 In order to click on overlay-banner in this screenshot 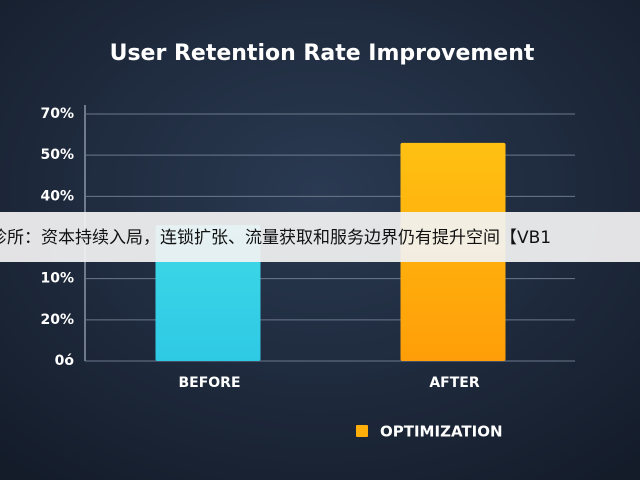, I will do `click(320, 237)`.